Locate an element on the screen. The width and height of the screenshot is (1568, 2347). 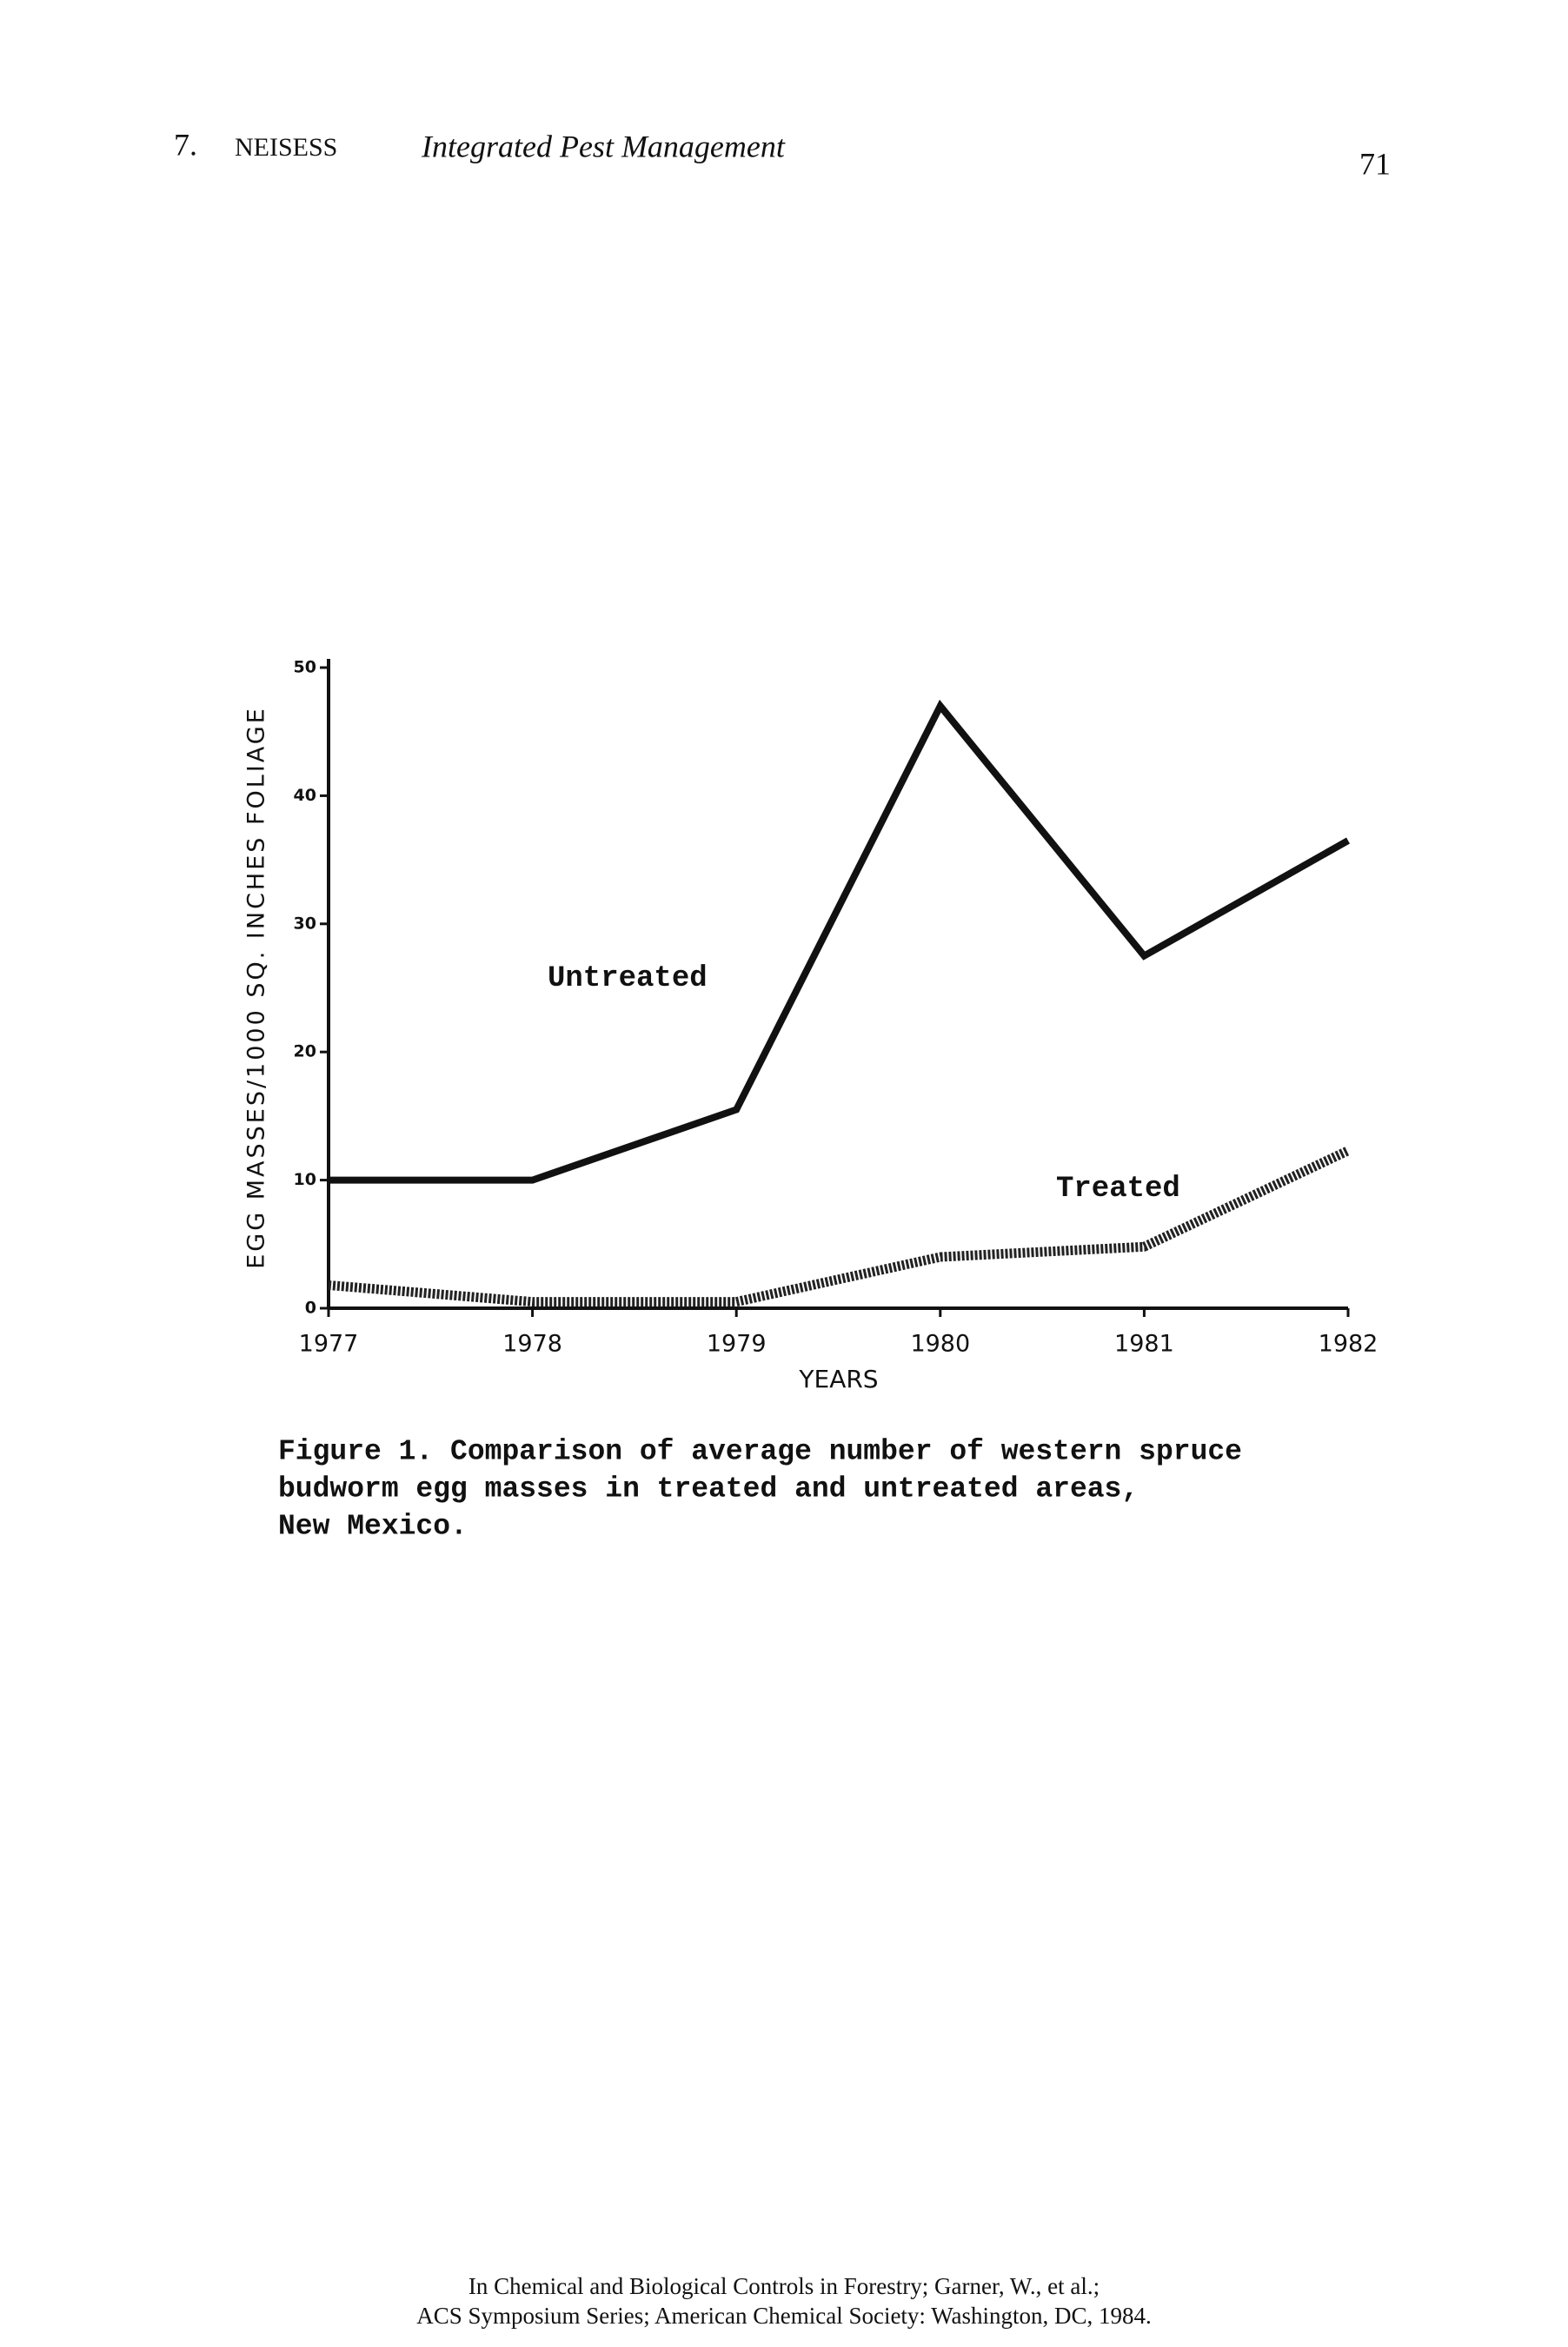
series-label: Treated is located at coordinates (1118, 1189).